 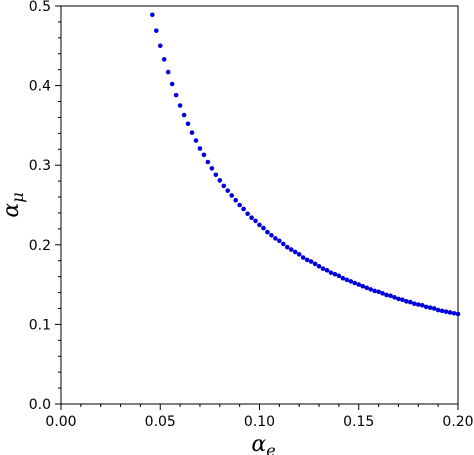 I want to click on y-tick-label: 0.3, so click(x=40, y=166).